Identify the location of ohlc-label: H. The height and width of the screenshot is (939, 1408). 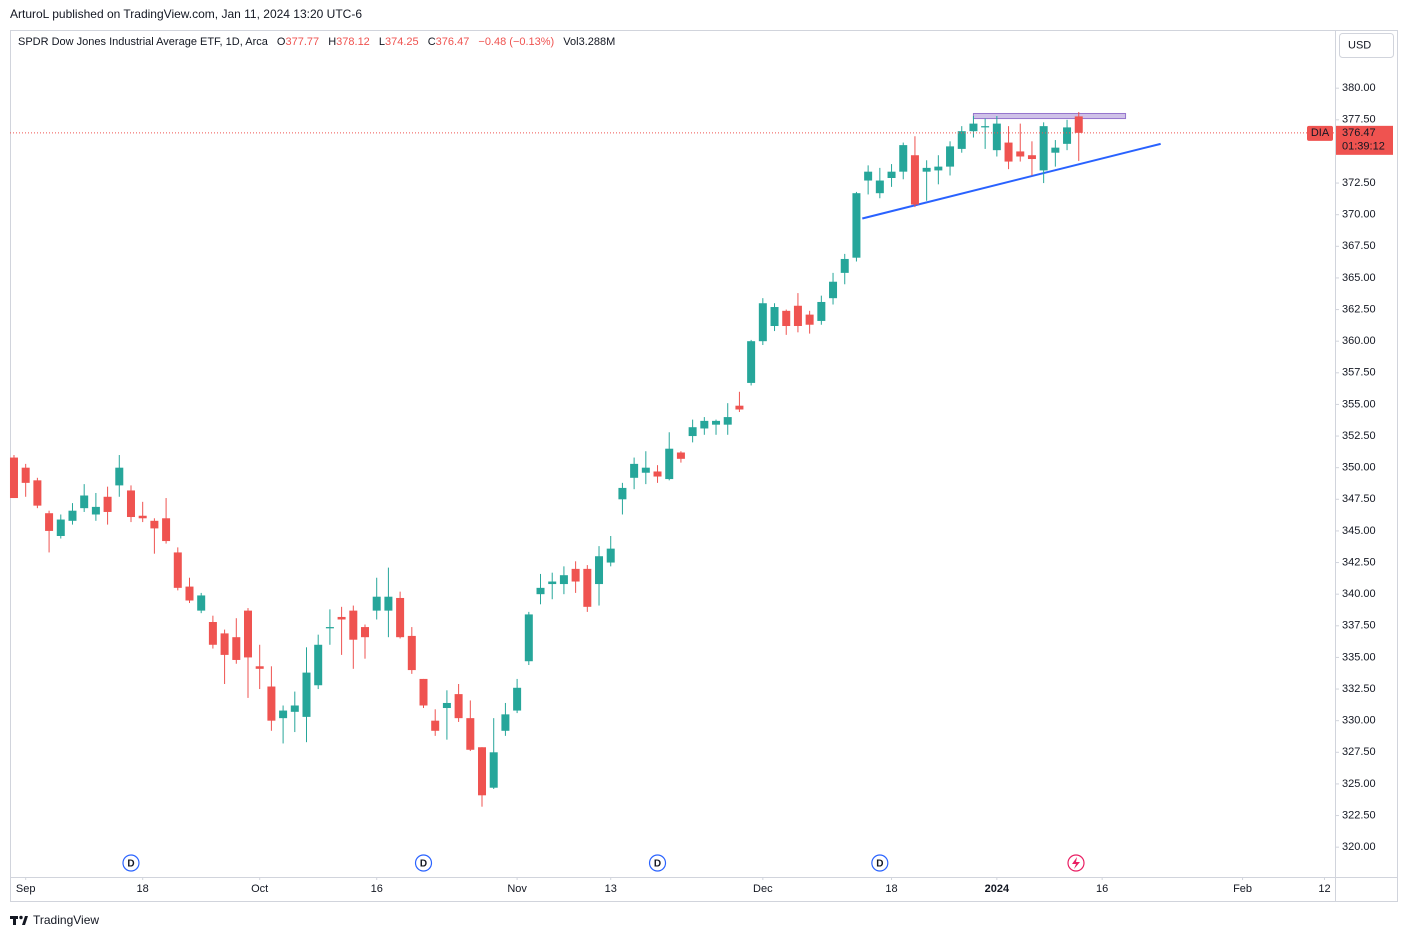
(332, 42).